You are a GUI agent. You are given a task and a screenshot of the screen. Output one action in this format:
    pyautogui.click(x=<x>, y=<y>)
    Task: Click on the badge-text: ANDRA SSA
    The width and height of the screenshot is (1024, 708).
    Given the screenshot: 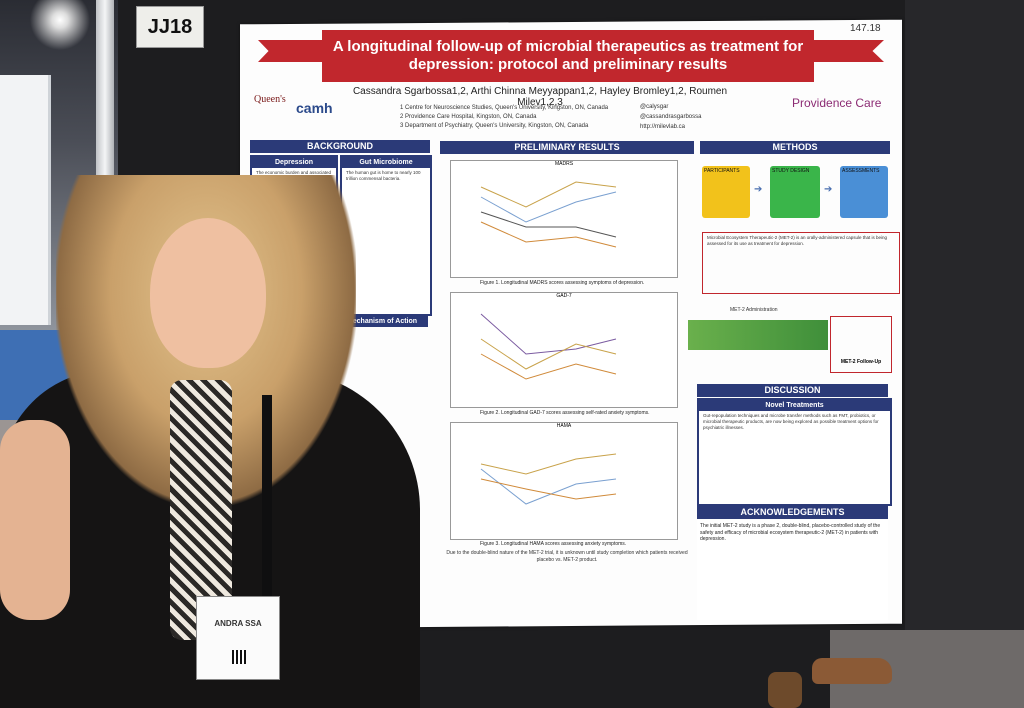 What is the action you would take?
    pyautogui.click(x=238, y=623)
    